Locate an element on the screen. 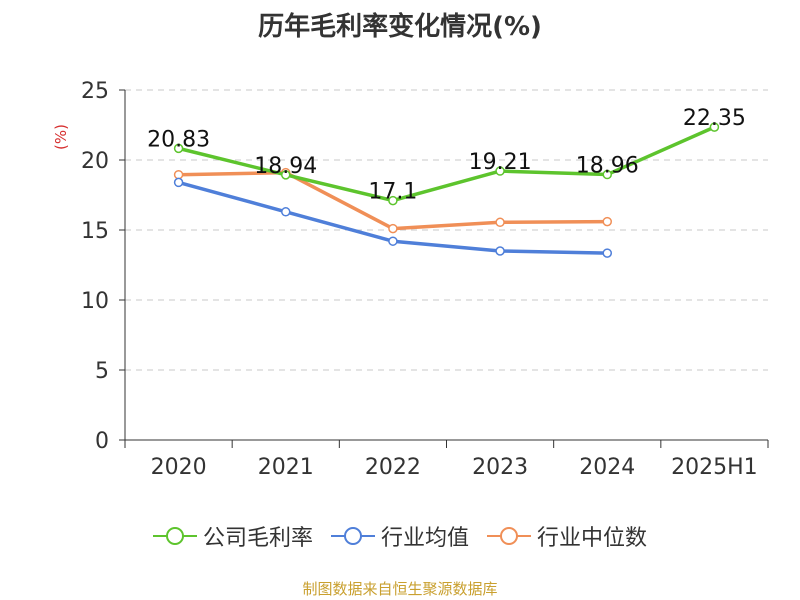 Image resolution: width=800 pixels, height=600 pixels. legend-item-industry-mean: 行业均值 is located at coordinates (399, 536).